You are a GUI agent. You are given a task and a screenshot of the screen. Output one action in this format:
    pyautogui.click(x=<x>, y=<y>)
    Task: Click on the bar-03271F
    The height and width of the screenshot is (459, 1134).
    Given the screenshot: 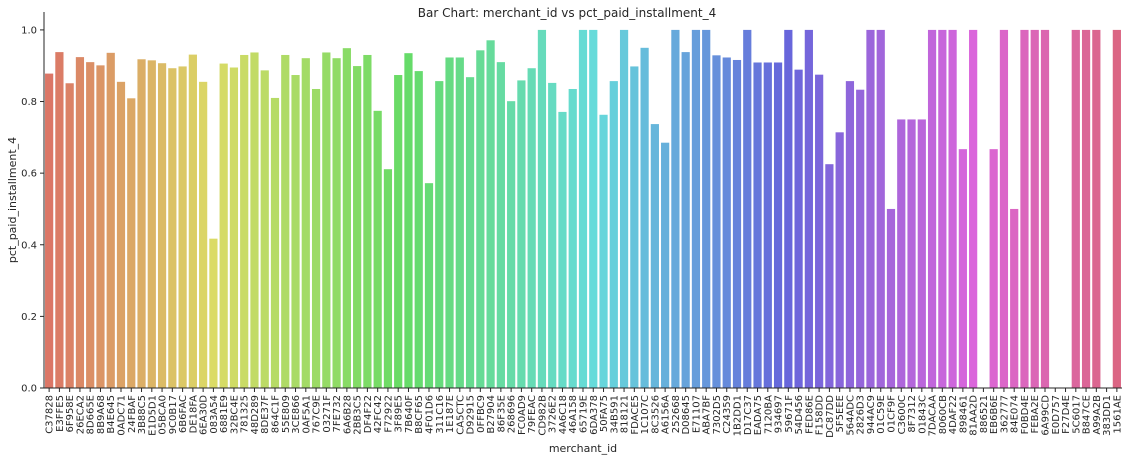 What is the action you would take?
    pyautogui.click(x=326, y=220)
    